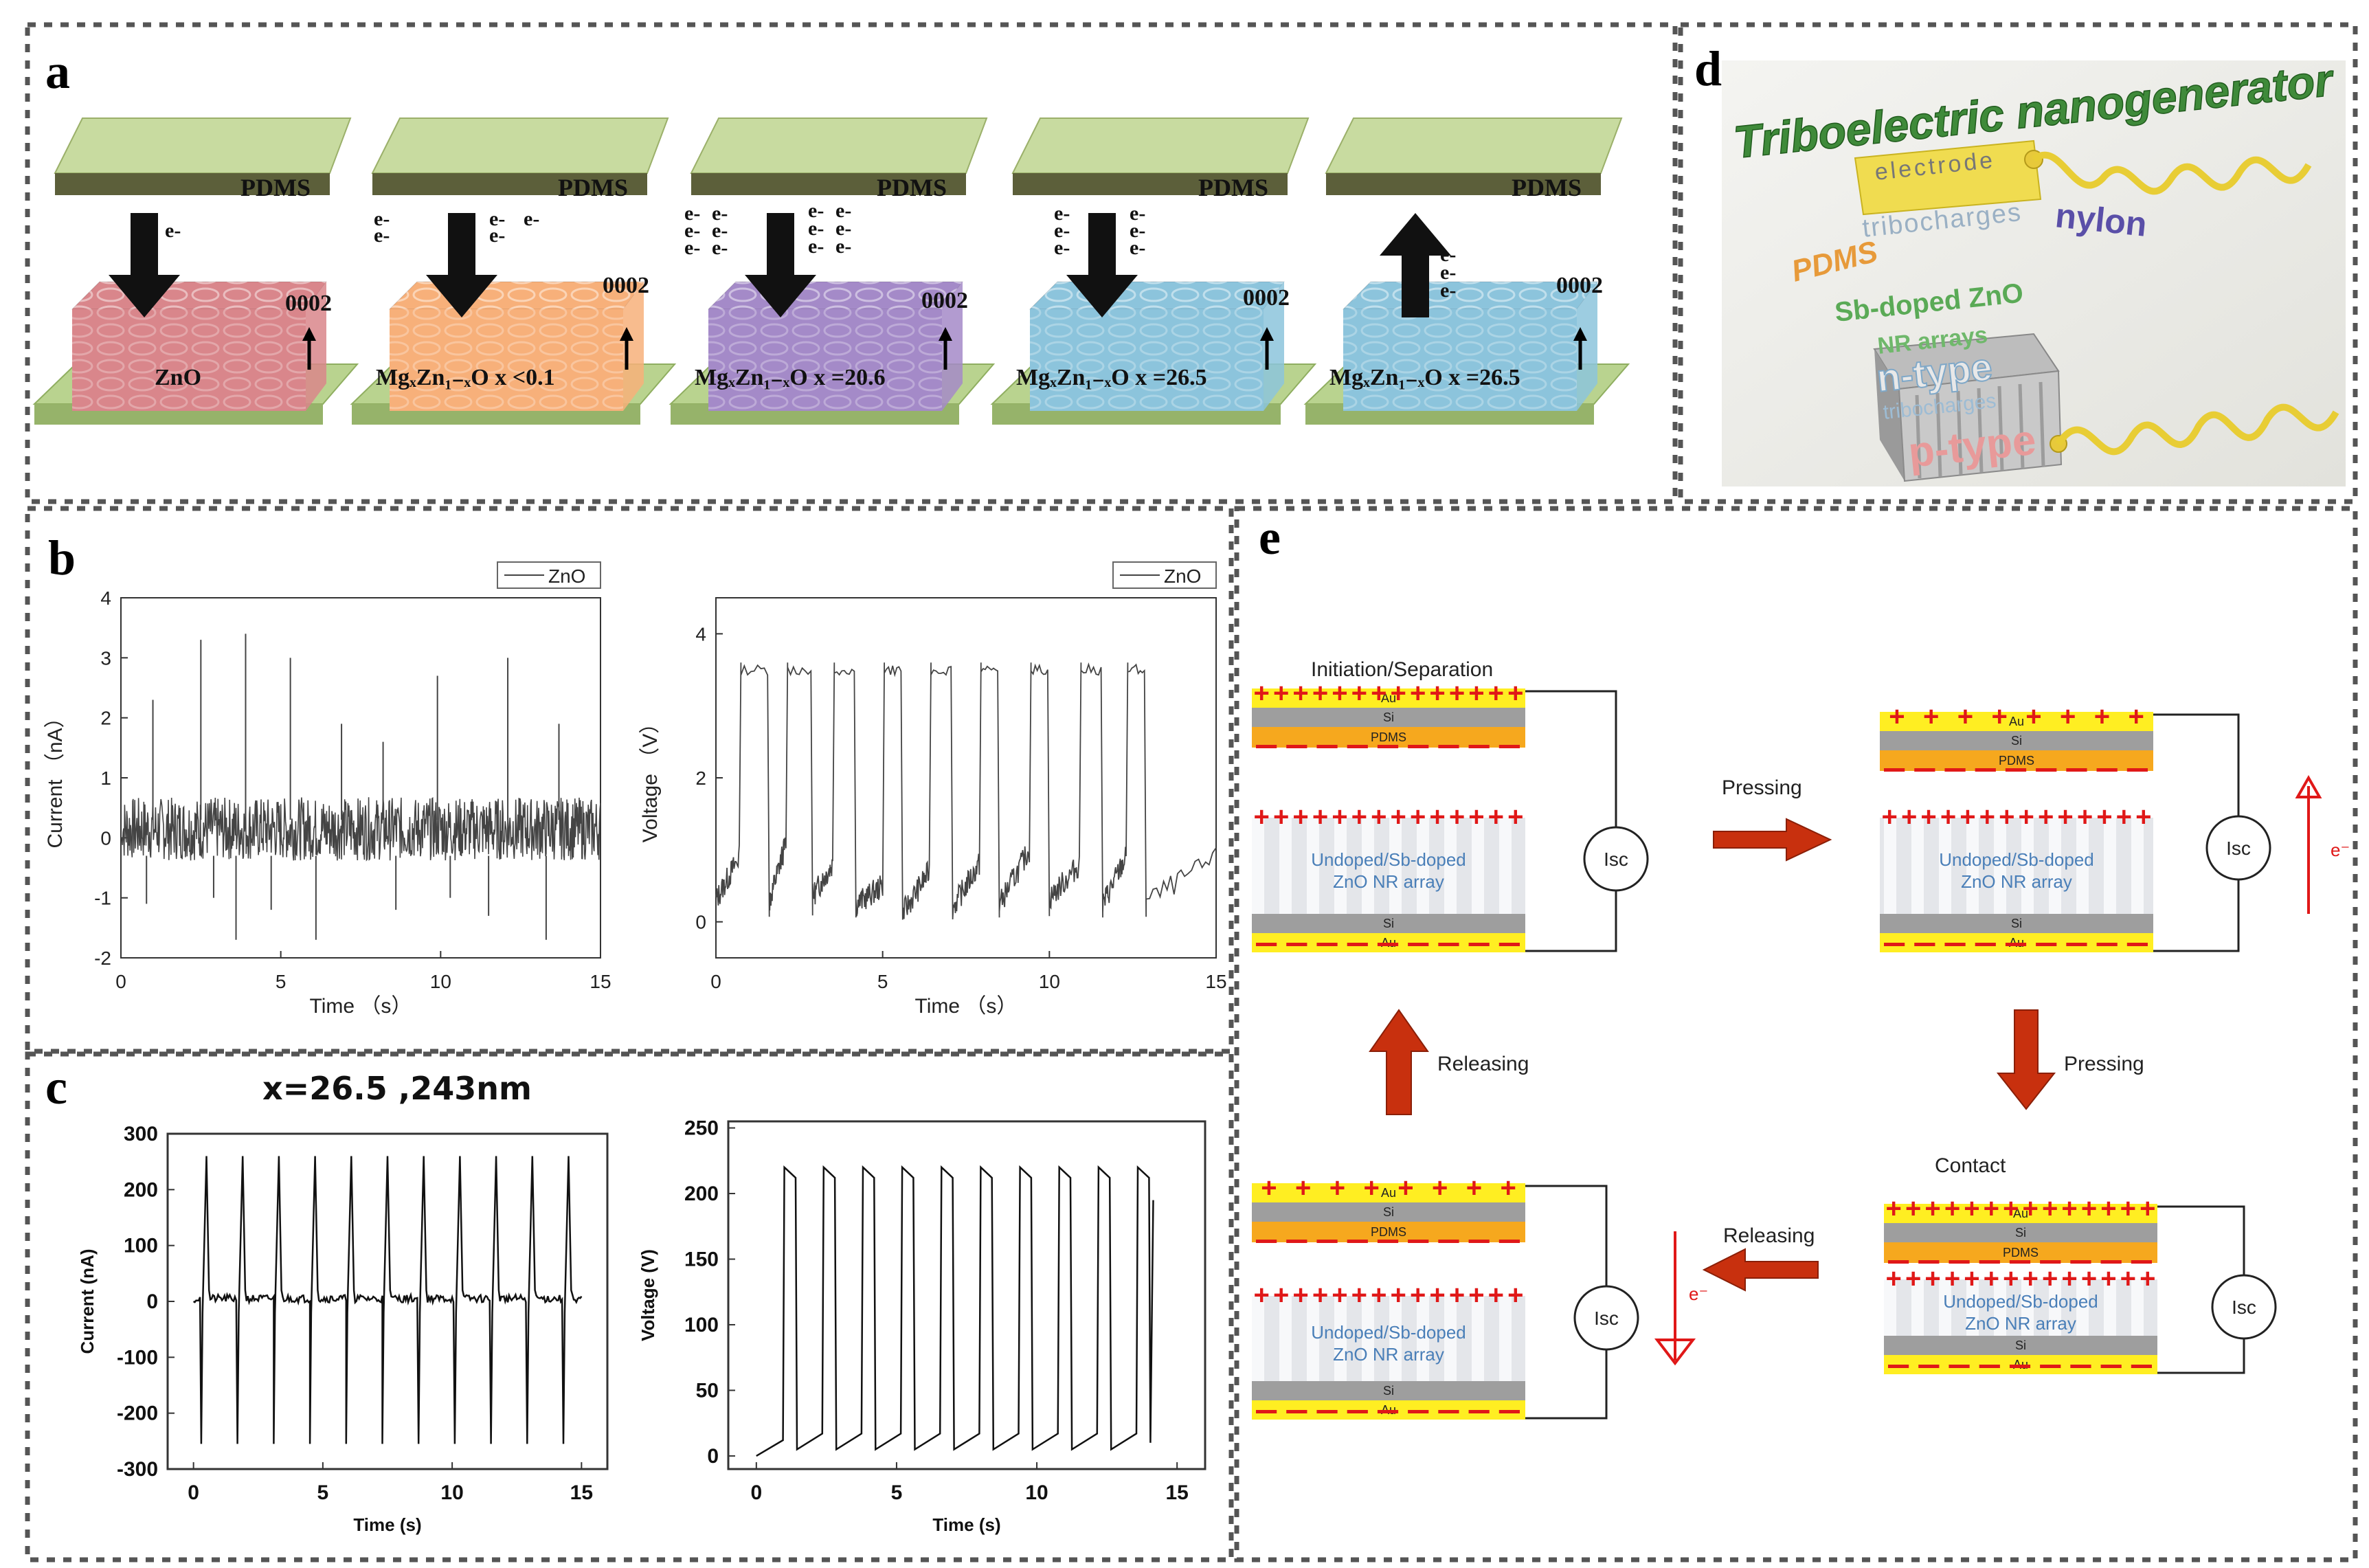  I want to click on chart-b-current: 0 5 10 15 -2 -1 0 1 2 3 4 Time （s） Current （nA） ZnO, so click(327, 789).